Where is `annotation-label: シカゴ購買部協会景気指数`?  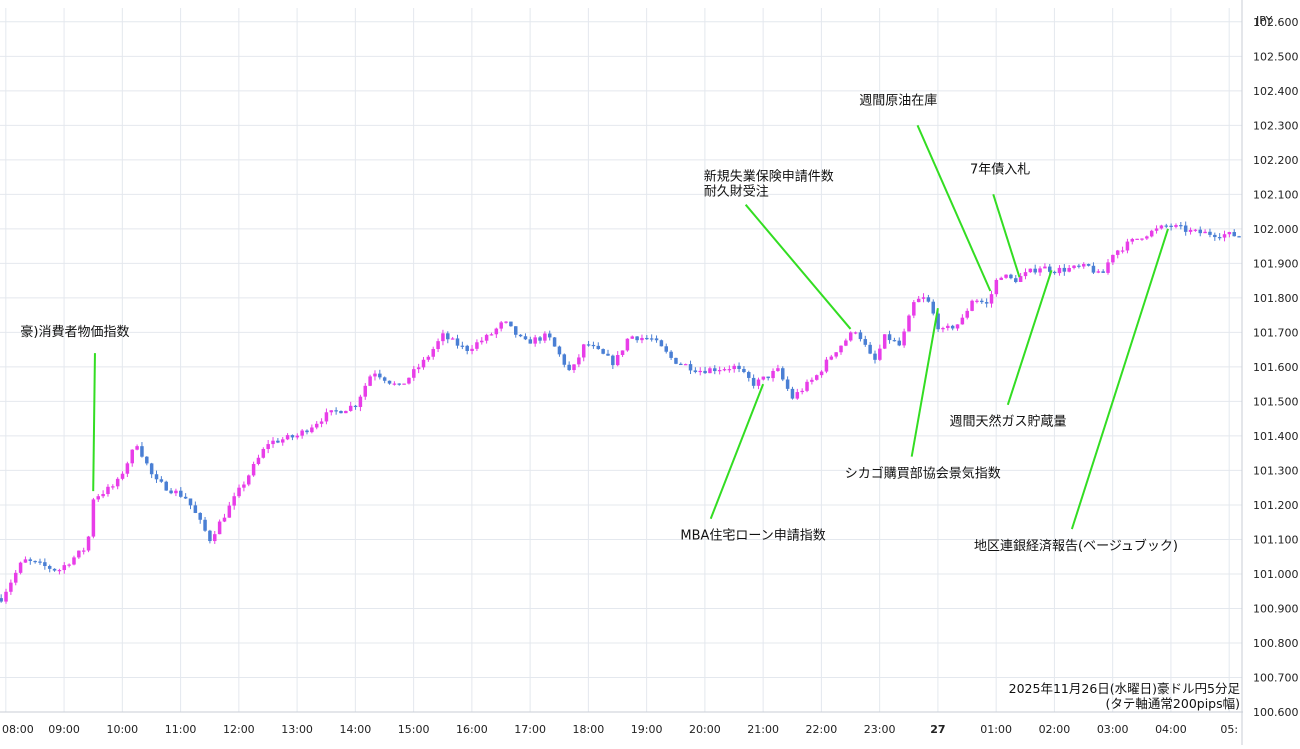 annotation-label: シカゴ購買部協会景気指数 is located at coordinates (923, 473).